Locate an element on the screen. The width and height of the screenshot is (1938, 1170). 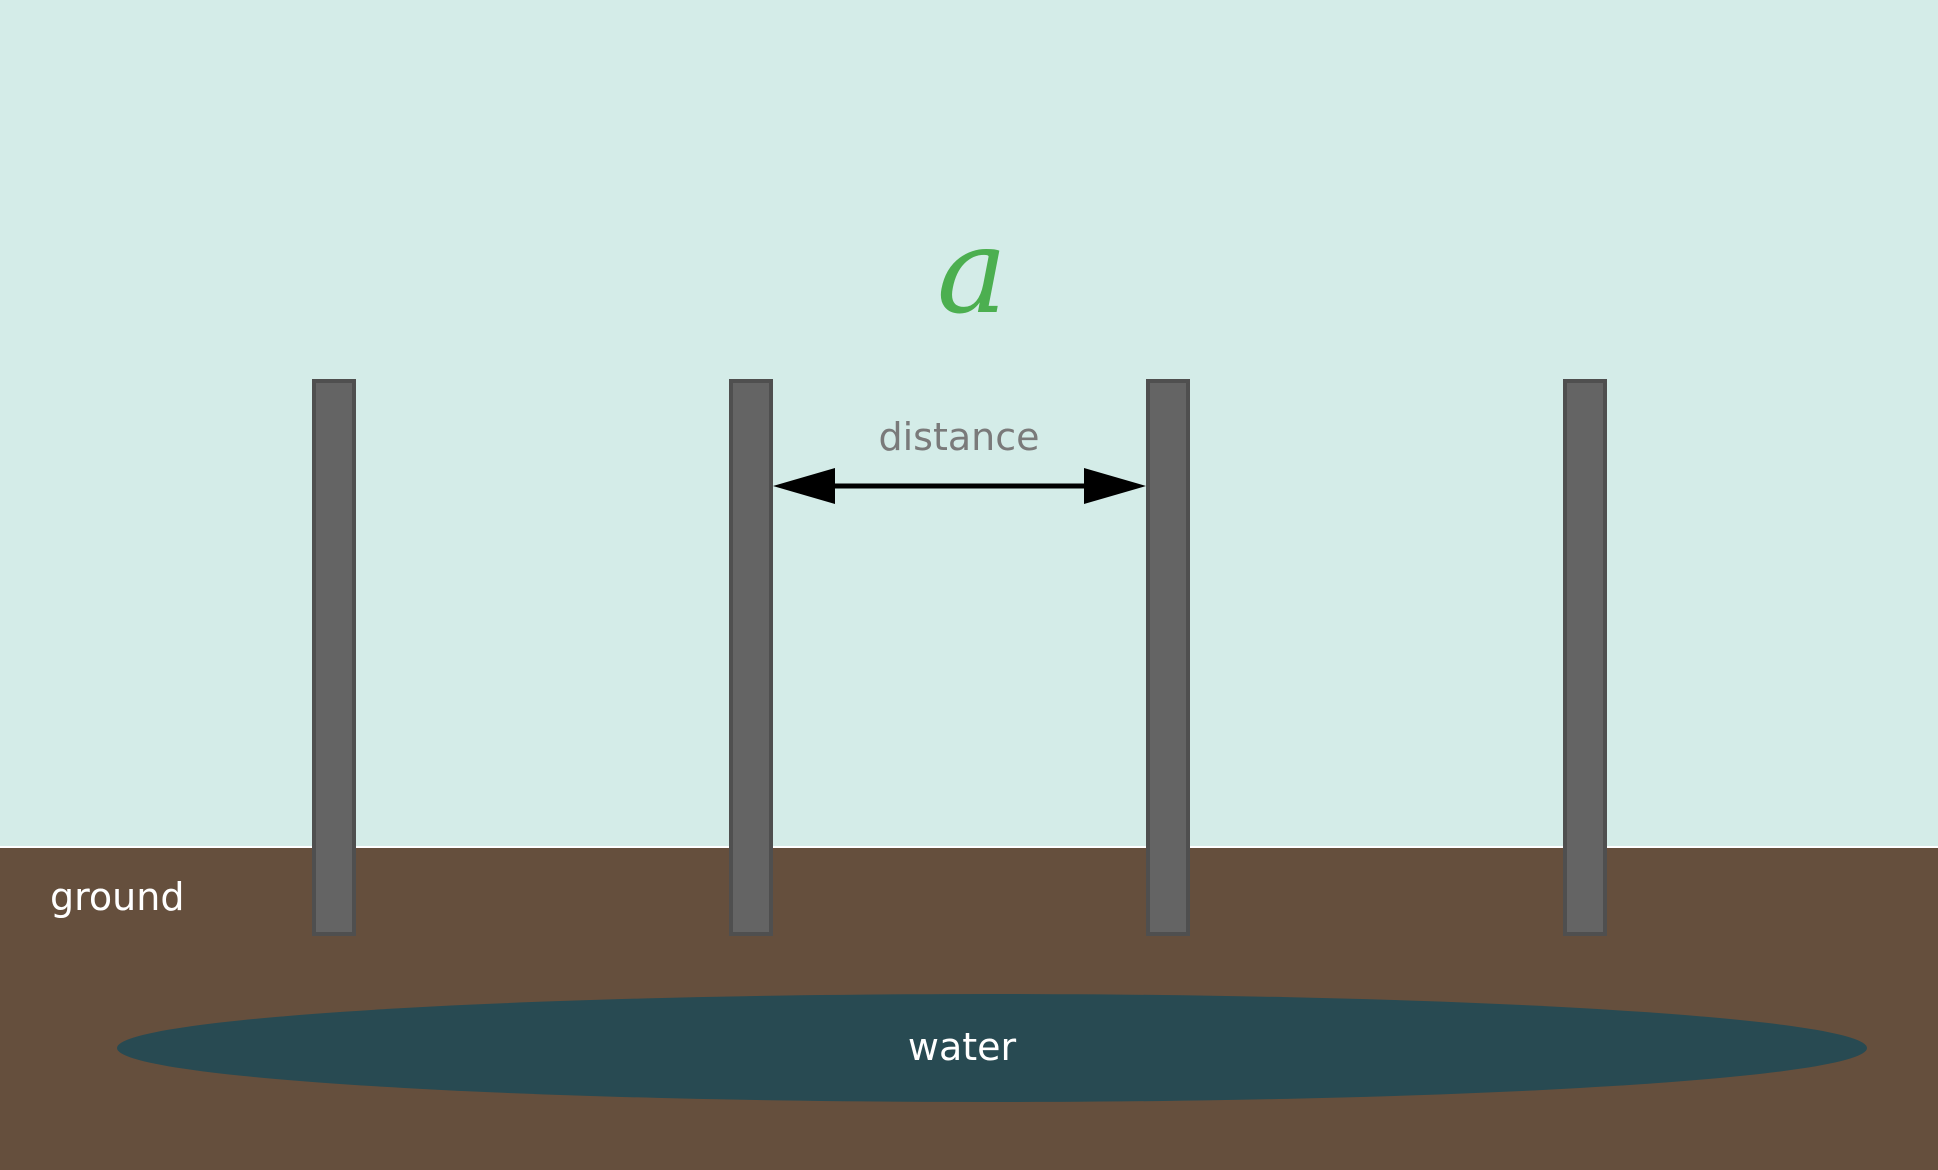
ground-label: ground is located at coordinates (117, 897).